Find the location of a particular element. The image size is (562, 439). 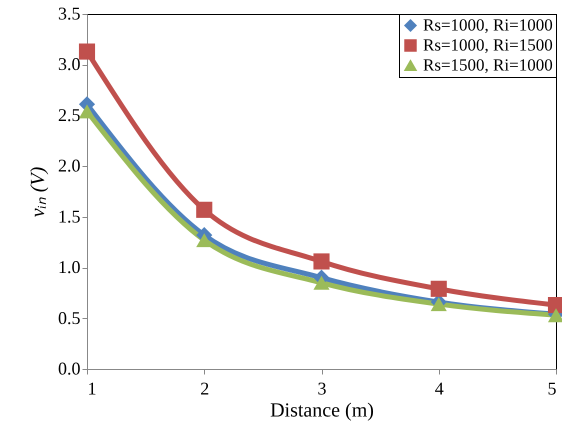

legend-label: Rs=1000, Ri=1500 is located at coordinates (488, 45).